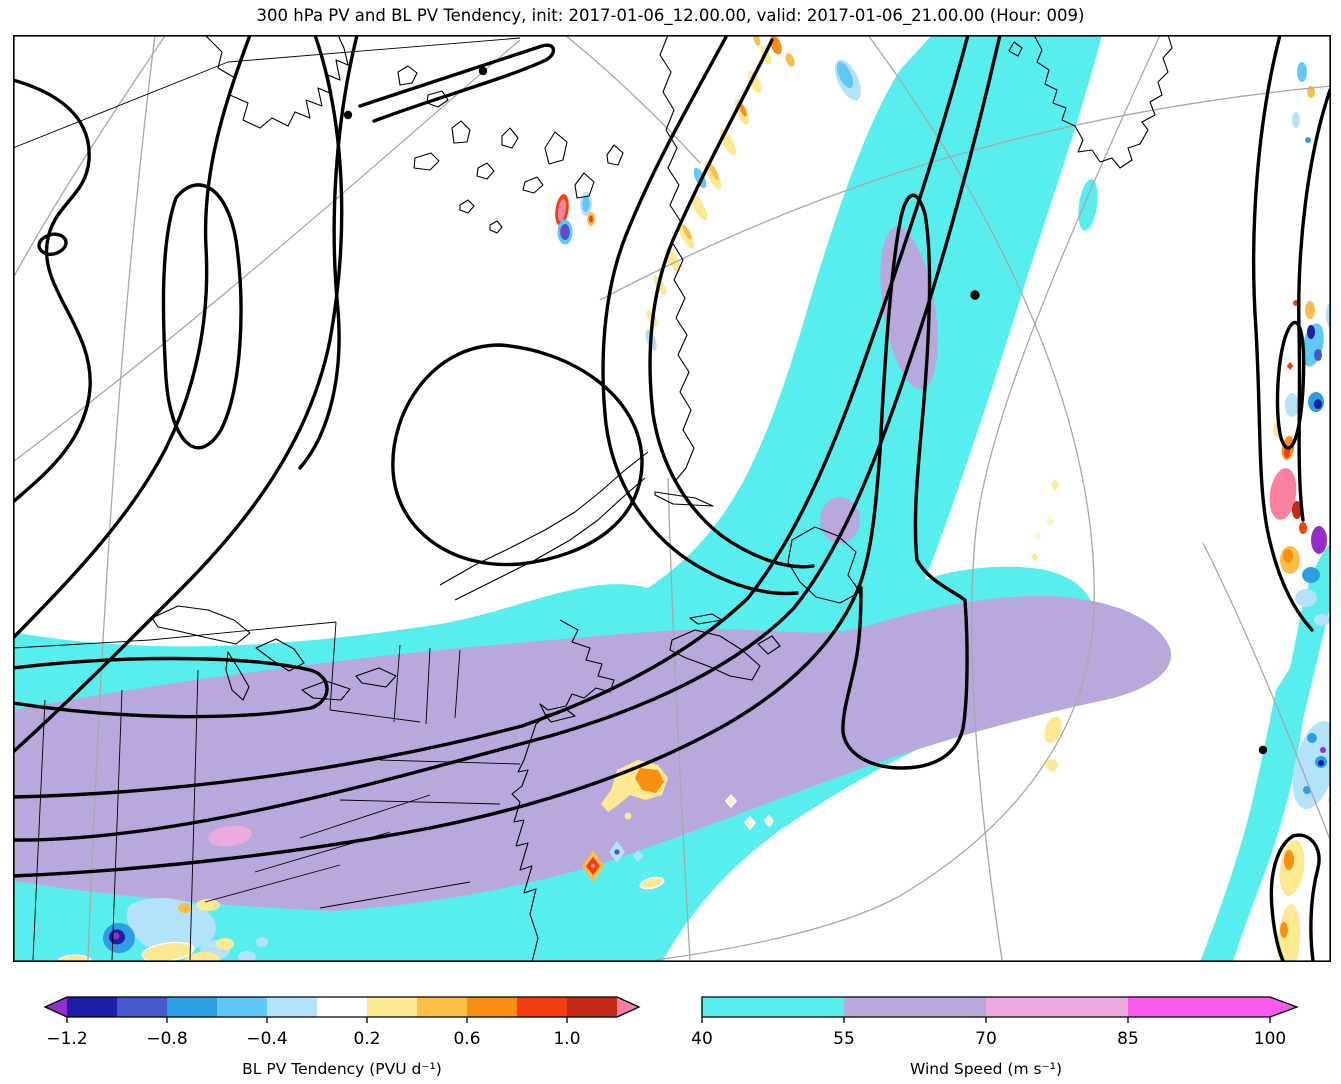 This screenshot has height=1084, width=1341. What do you see at coordinates (366, 1039) in the screenshot?
I see `colorbar-tick-label: 0.2` at bounding box center [366, 1039].